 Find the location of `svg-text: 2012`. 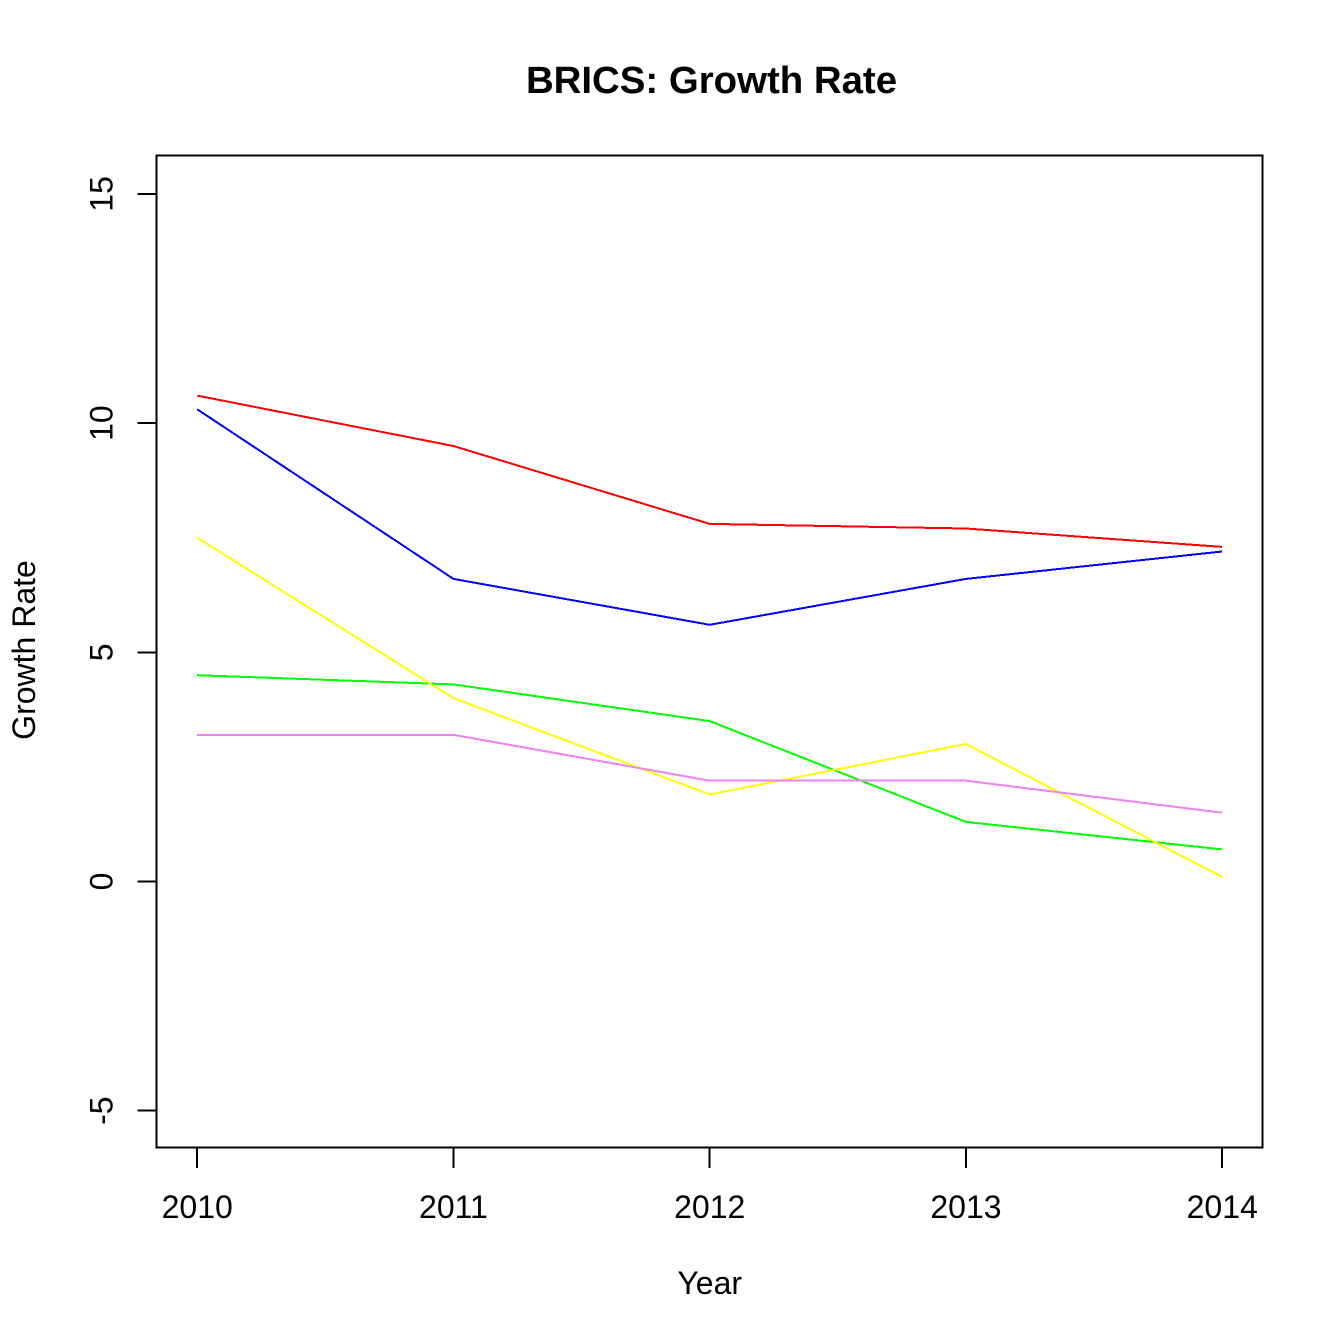

svg-text: 2012 is located at coordinates (709, 1207).